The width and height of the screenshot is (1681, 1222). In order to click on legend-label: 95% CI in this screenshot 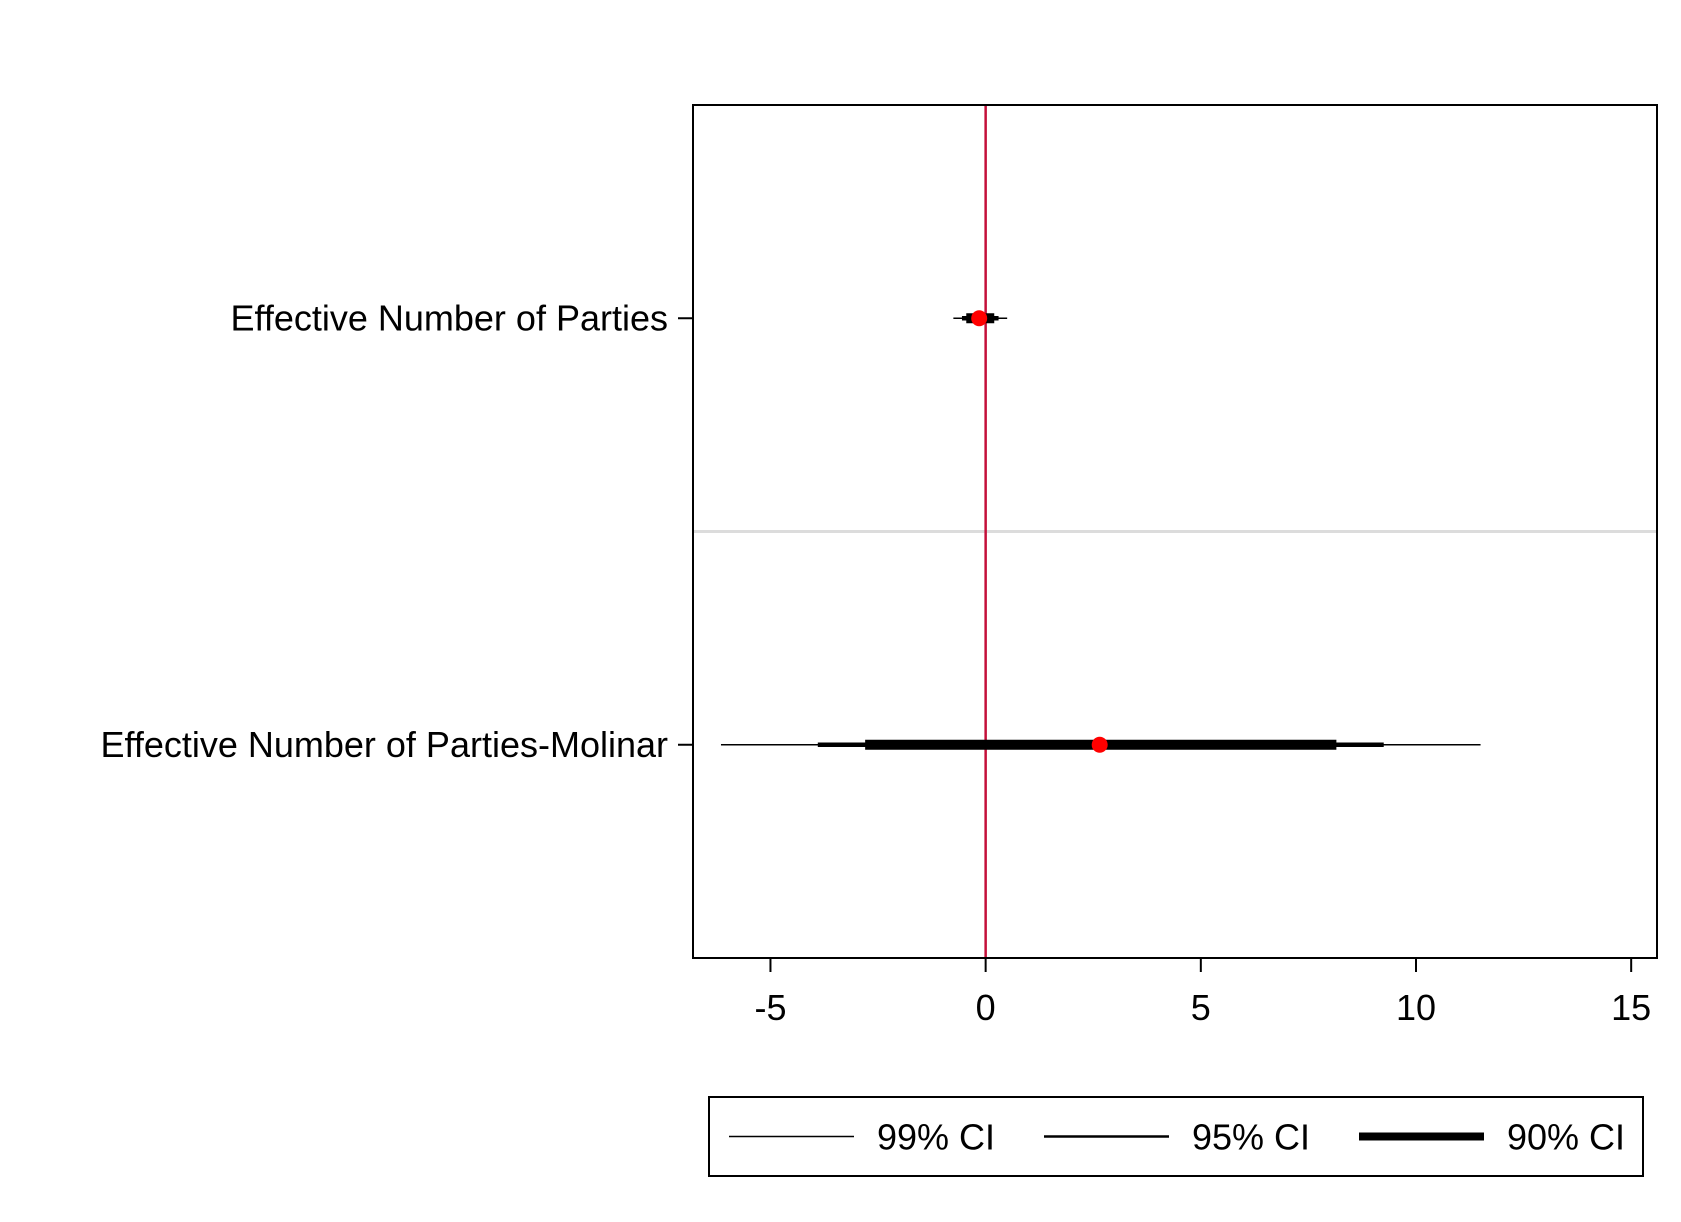, I will do `click(1251, 1137)`.